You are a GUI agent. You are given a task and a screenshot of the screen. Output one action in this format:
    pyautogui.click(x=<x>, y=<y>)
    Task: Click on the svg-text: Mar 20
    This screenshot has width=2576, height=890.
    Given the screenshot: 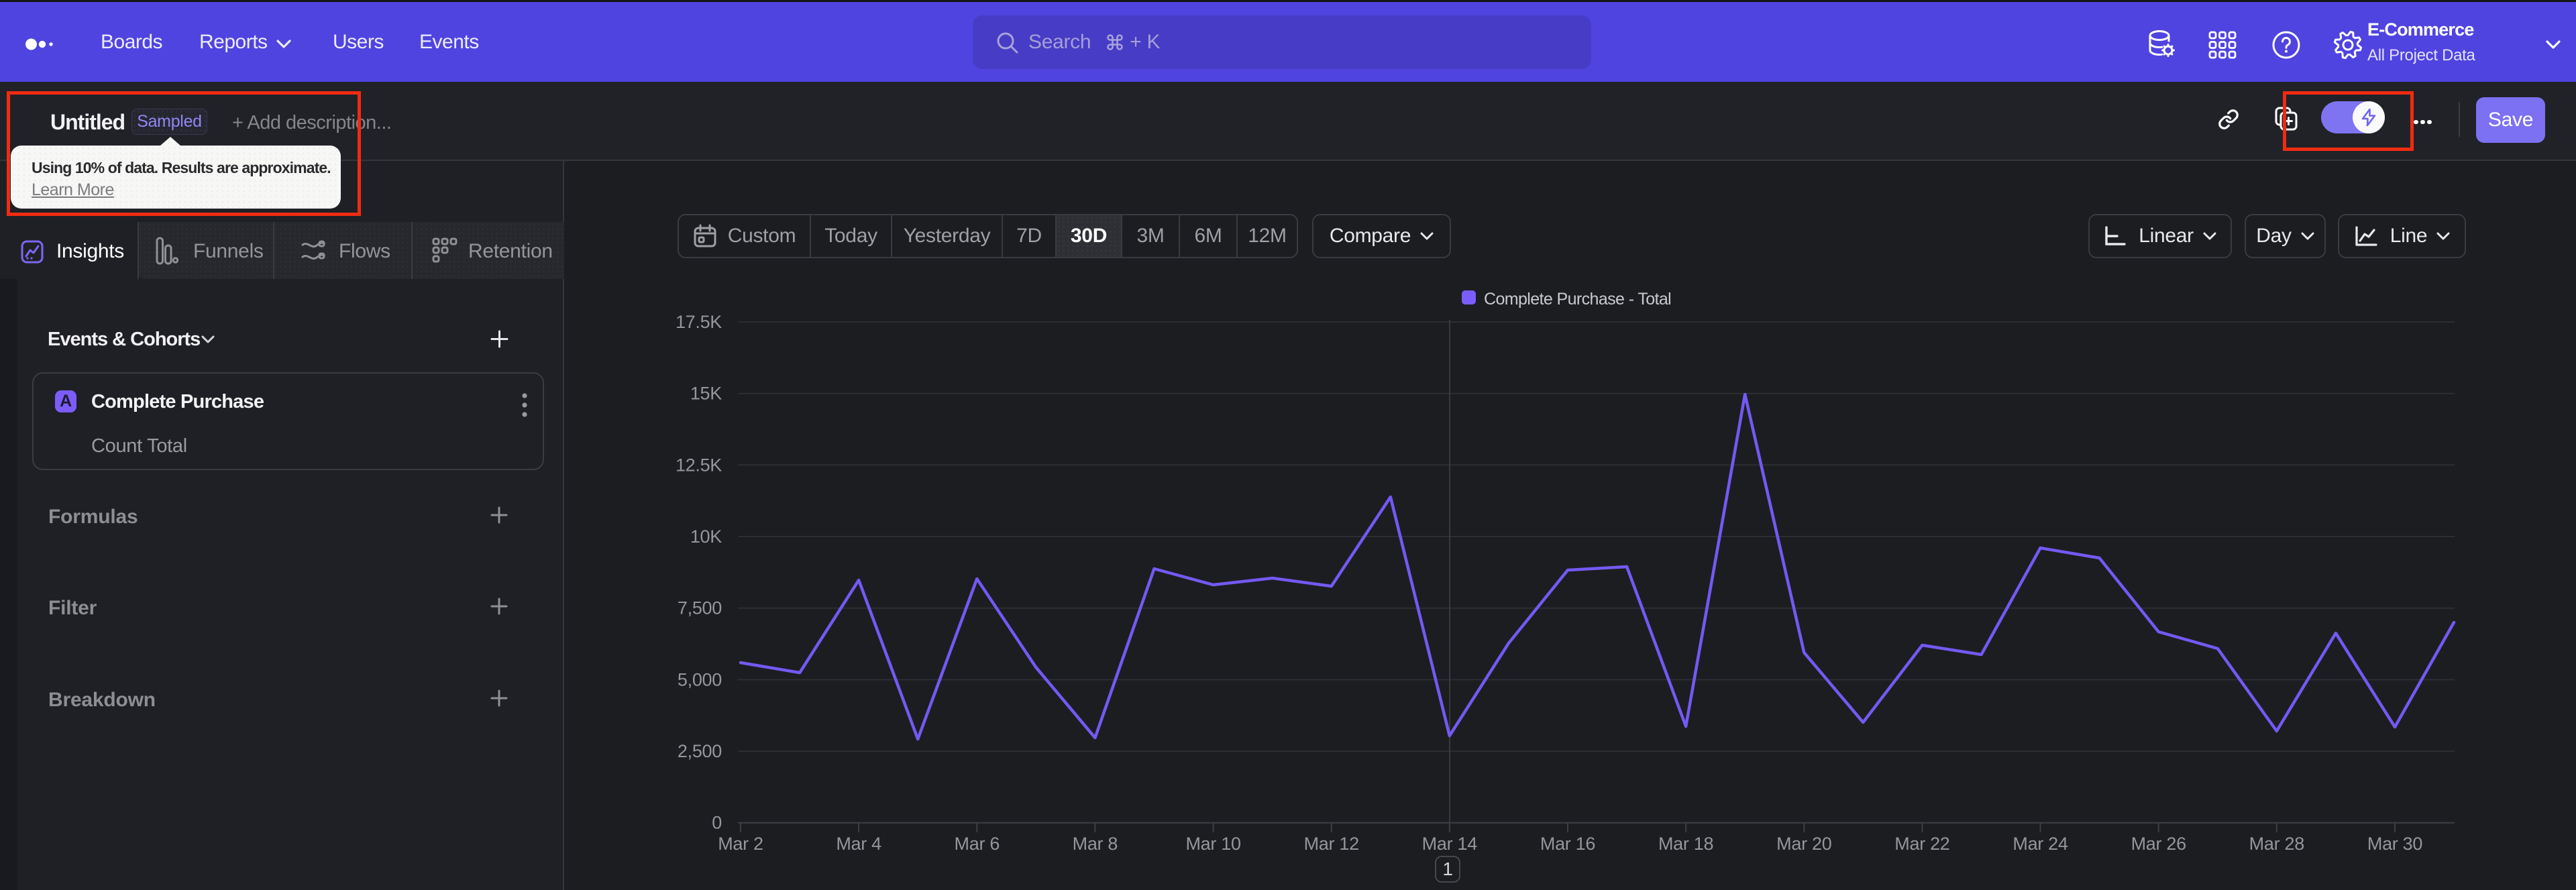 What is the action you would take?
    pyautogui.click(x=1803, y=844)
    